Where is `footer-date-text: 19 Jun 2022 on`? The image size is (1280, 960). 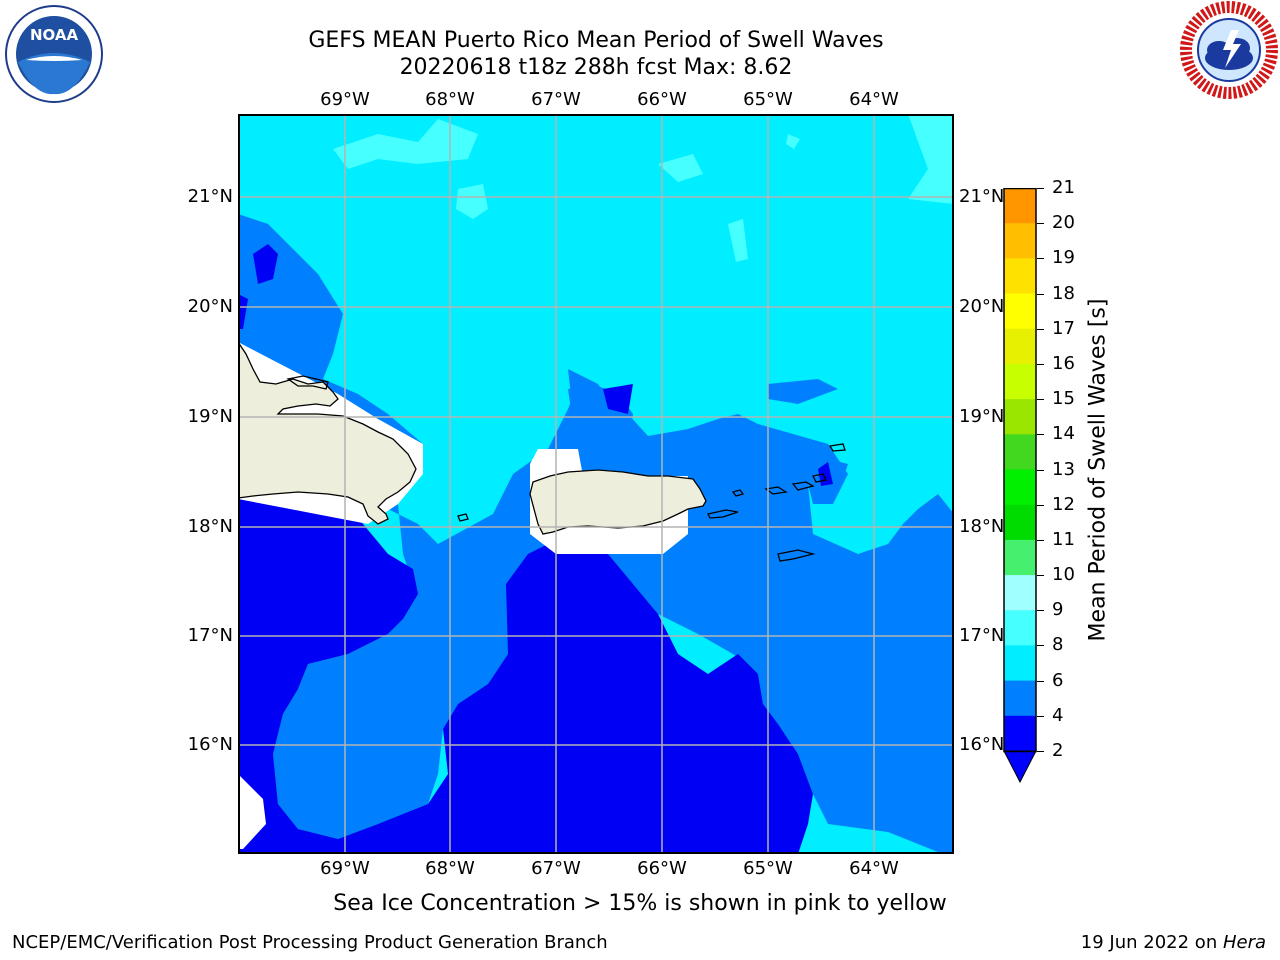 footer-date-text: 19 Jun 2022 on is located at coordinates (1151, 942).